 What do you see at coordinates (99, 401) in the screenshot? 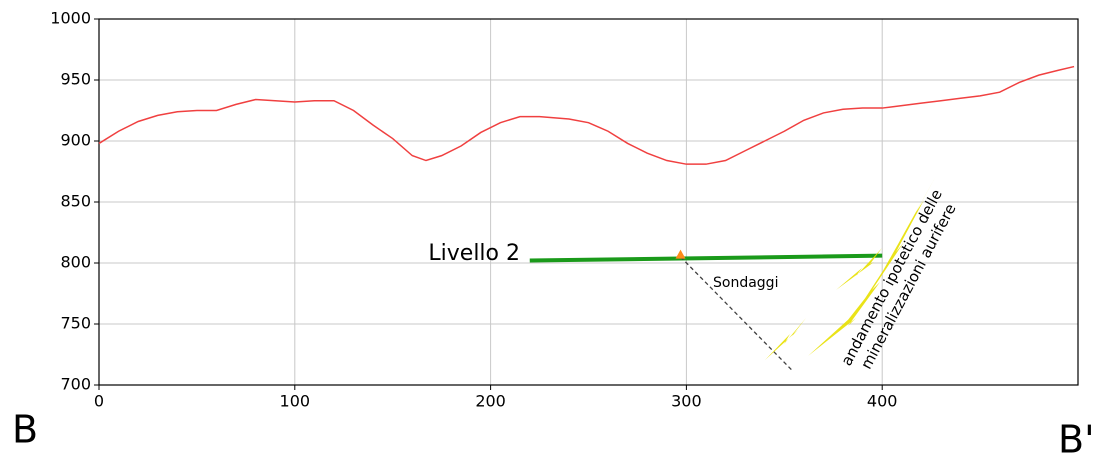
I see `x-tick-label: 0` at bounding box center [99, 401].